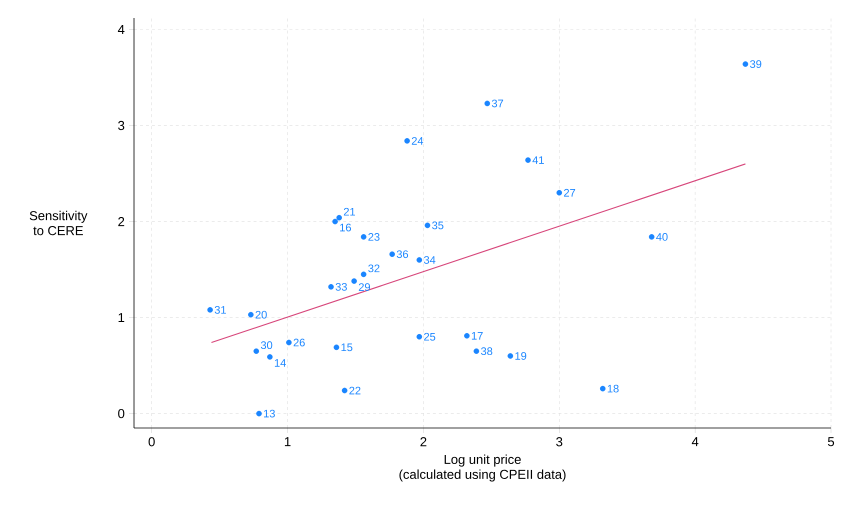  What do you see at coordinates (121, 29) in the screenshot?
I see `y-tick-label: 4` at bounding box center [121, 29].